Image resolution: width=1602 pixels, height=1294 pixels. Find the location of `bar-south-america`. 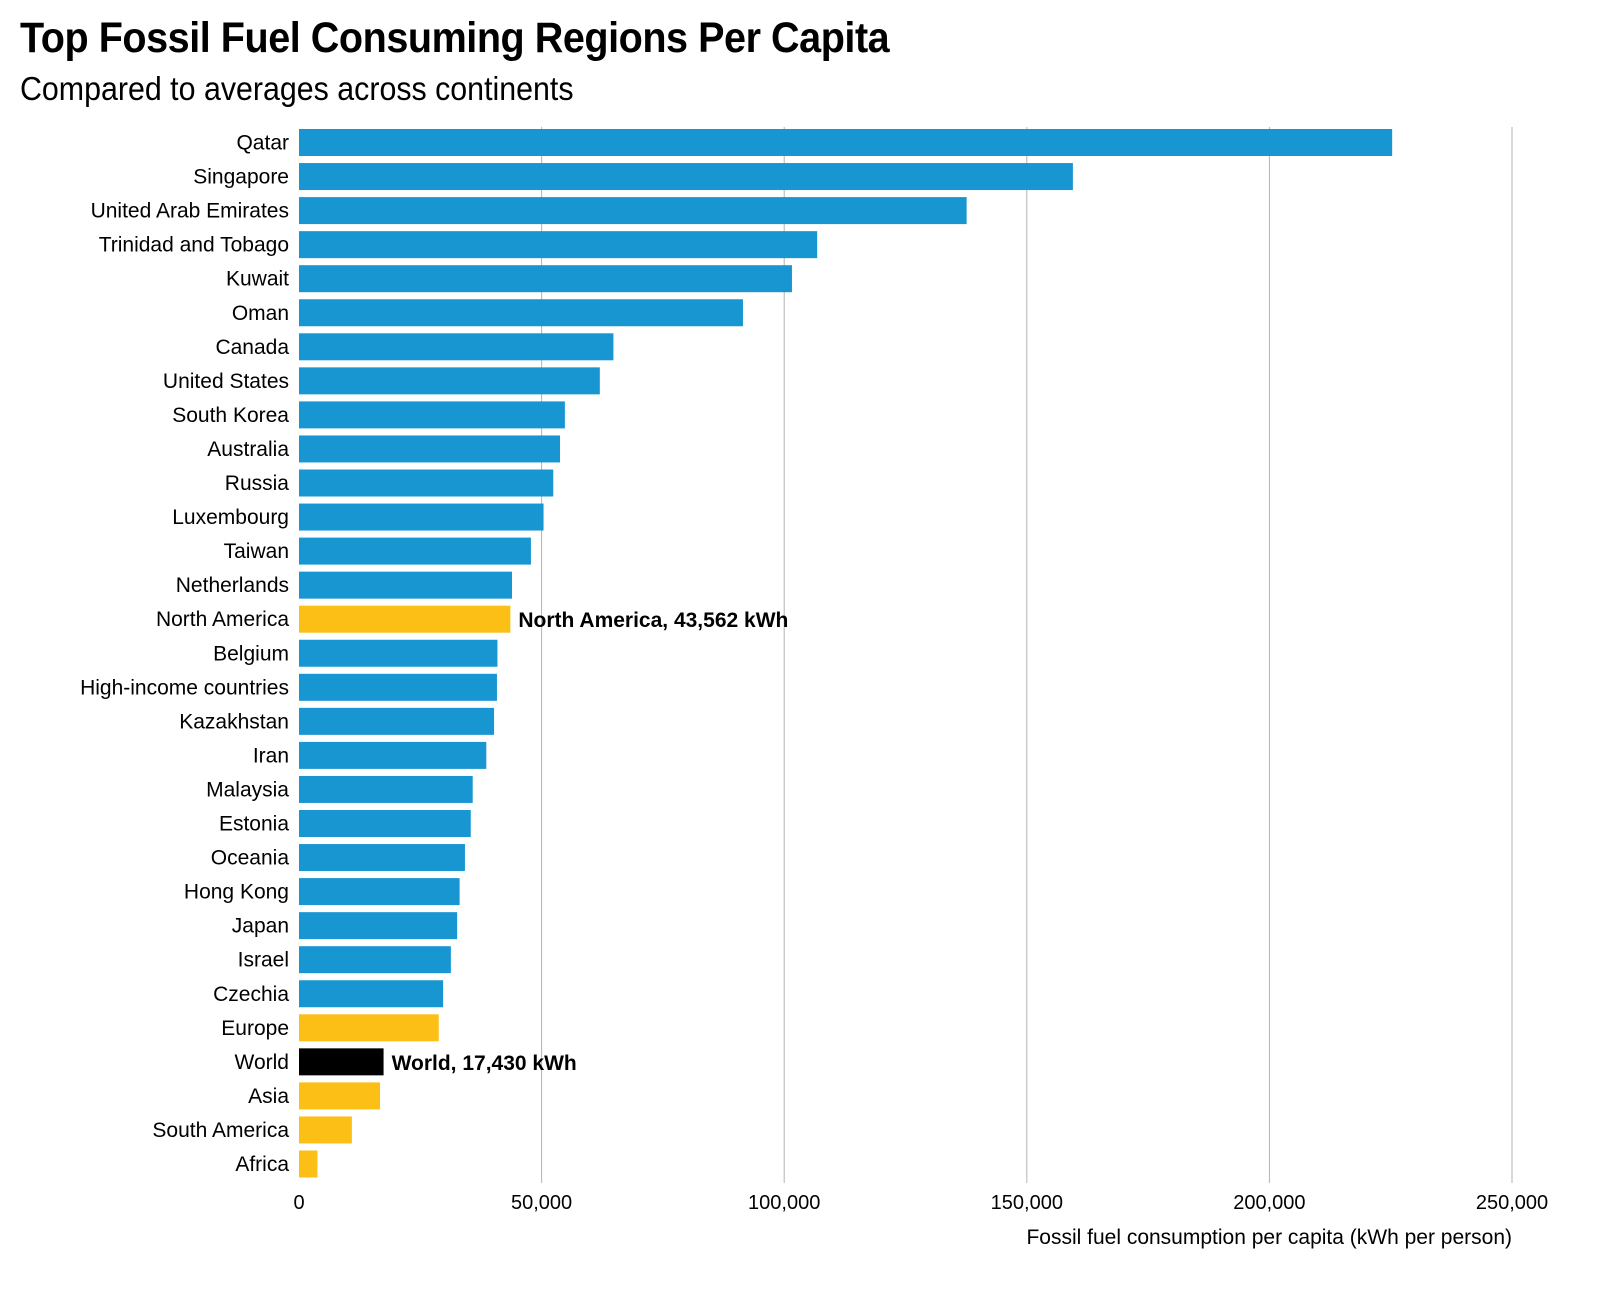

bar-south-america is located at coordinates (325, 1130).